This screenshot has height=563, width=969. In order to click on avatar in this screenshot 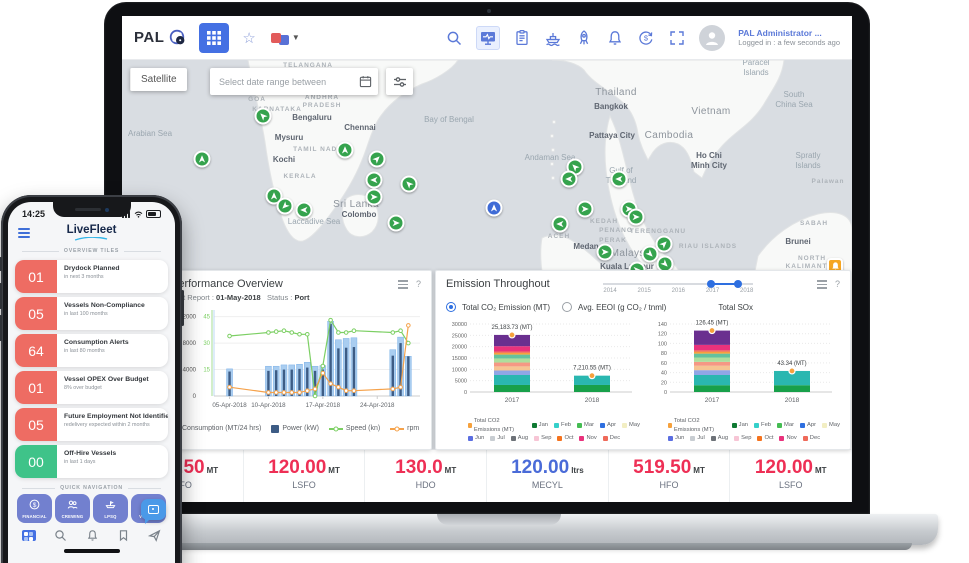, I will do `click(712, 37)`.